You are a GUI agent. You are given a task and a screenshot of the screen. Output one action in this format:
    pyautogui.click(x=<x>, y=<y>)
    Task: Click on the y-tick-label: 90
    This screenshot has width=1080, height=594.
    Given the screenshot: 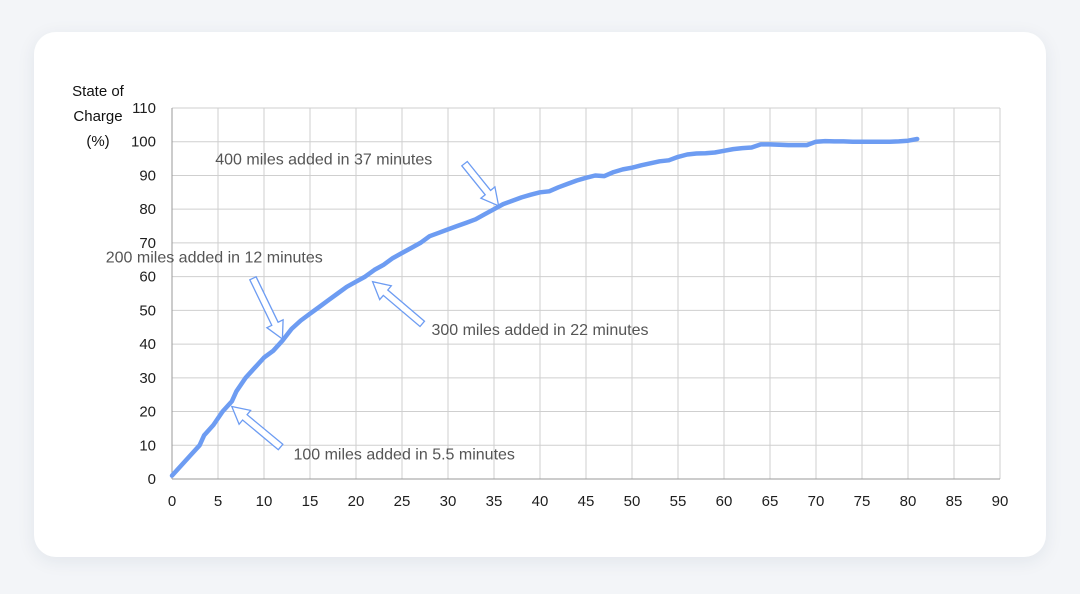 What is the action you would take?
    pyautogui.click(x=147, y=175)
    